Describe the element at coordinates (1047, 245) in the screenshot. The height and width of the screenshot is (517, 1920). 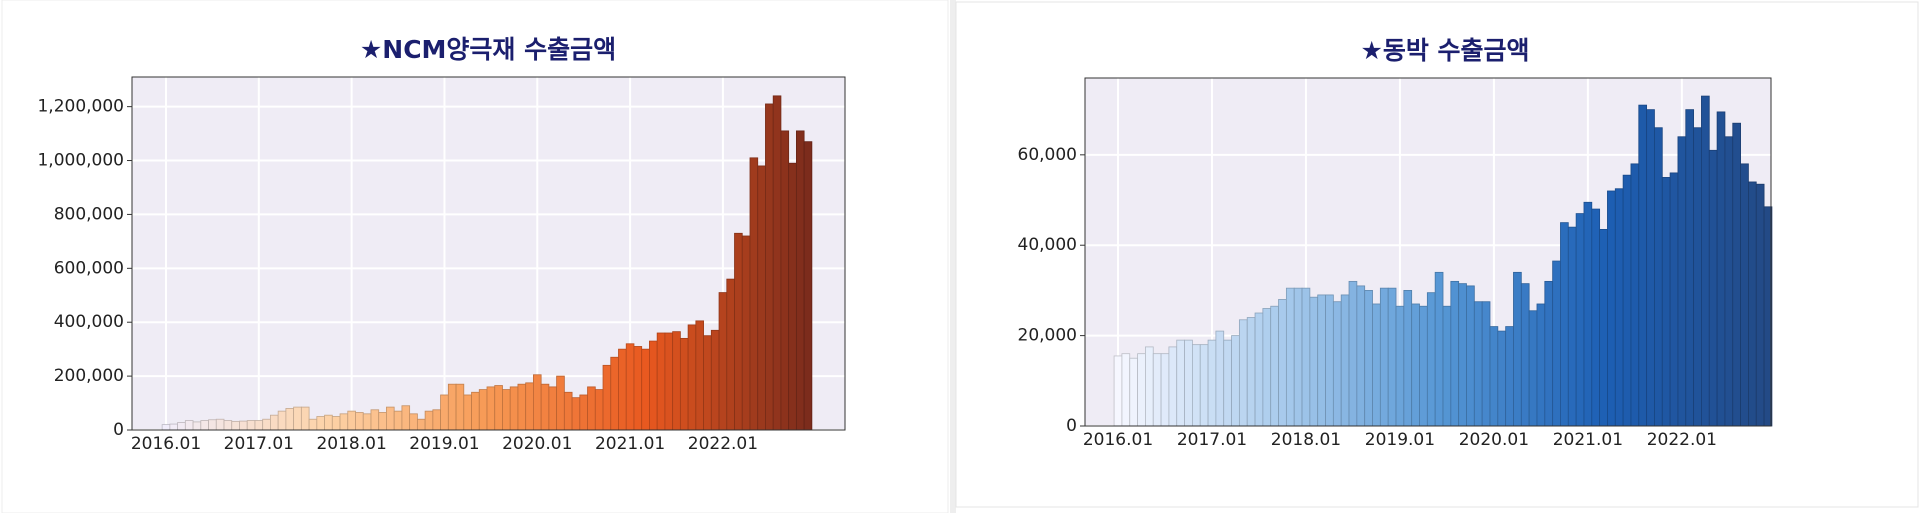
I see `y-tick-label: 40,000` at that location.